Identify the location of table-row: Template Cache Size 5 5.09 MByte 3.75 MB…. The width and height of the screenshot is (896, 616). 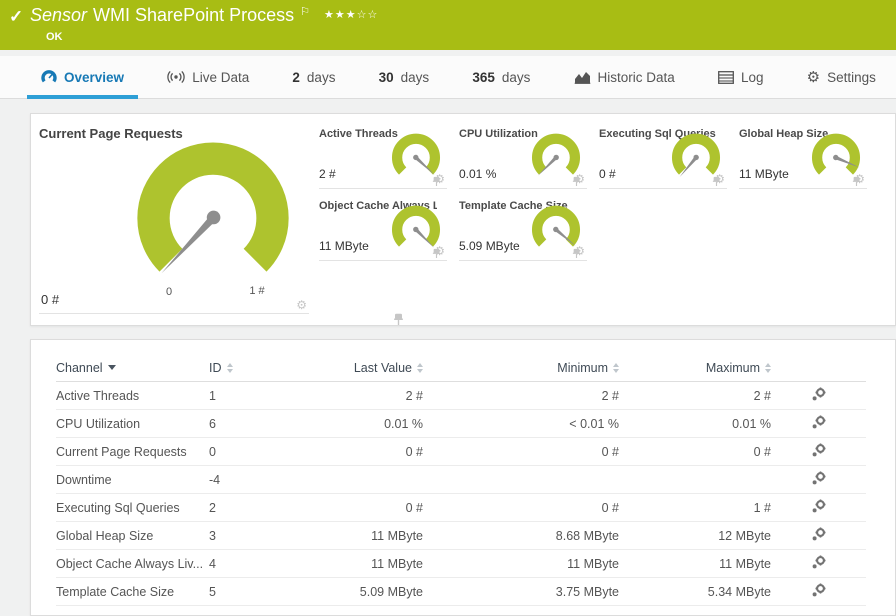
(461, 591).